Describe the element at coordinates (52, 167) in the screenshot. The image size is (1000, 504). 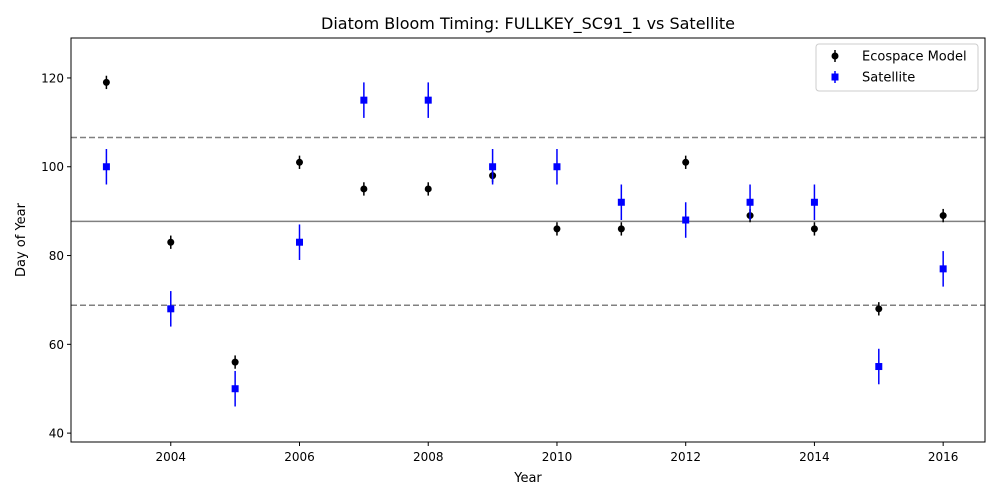
I see `y-tick-label: 100` at that location.